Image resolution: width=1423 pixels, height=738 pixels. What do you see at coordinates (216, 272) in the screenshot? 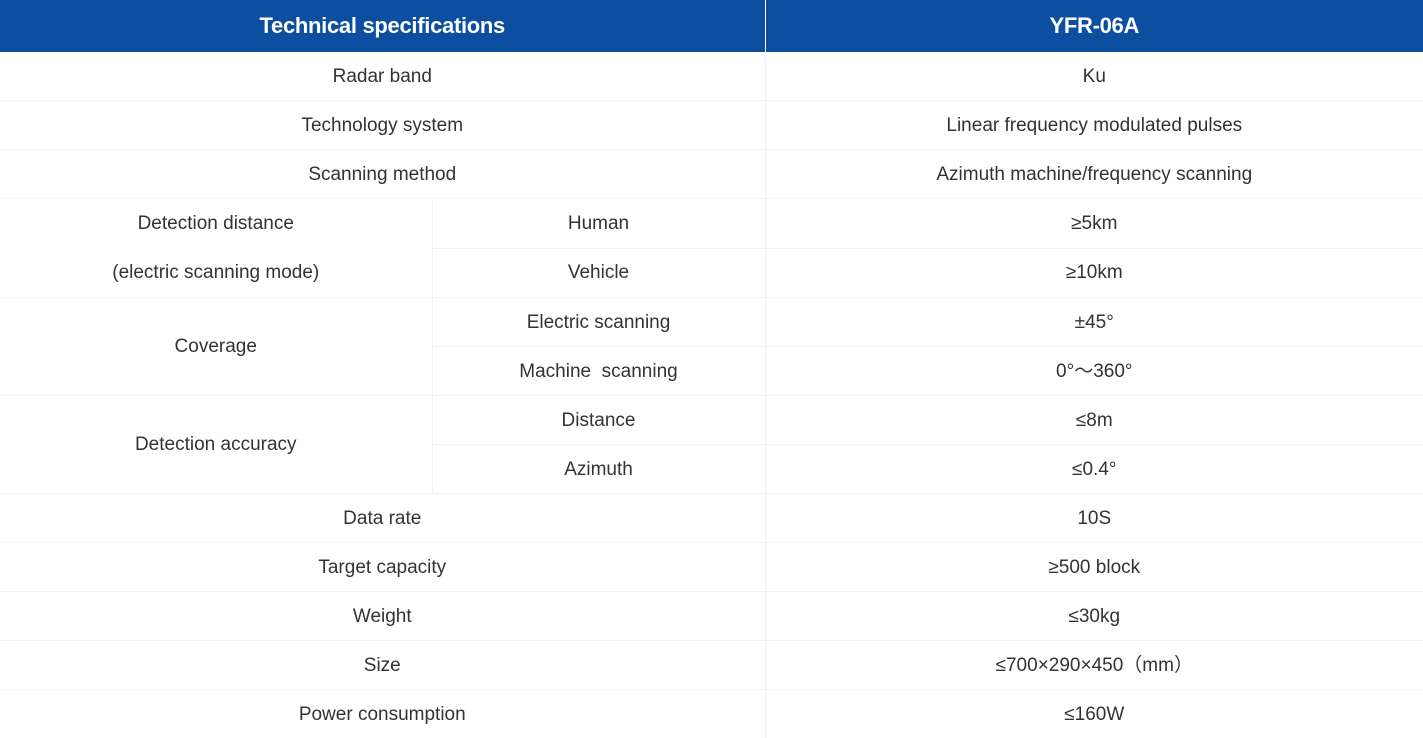
I see `detection-distance-mode-label: (electric scanning mode)` at bounding box center [216, 272].